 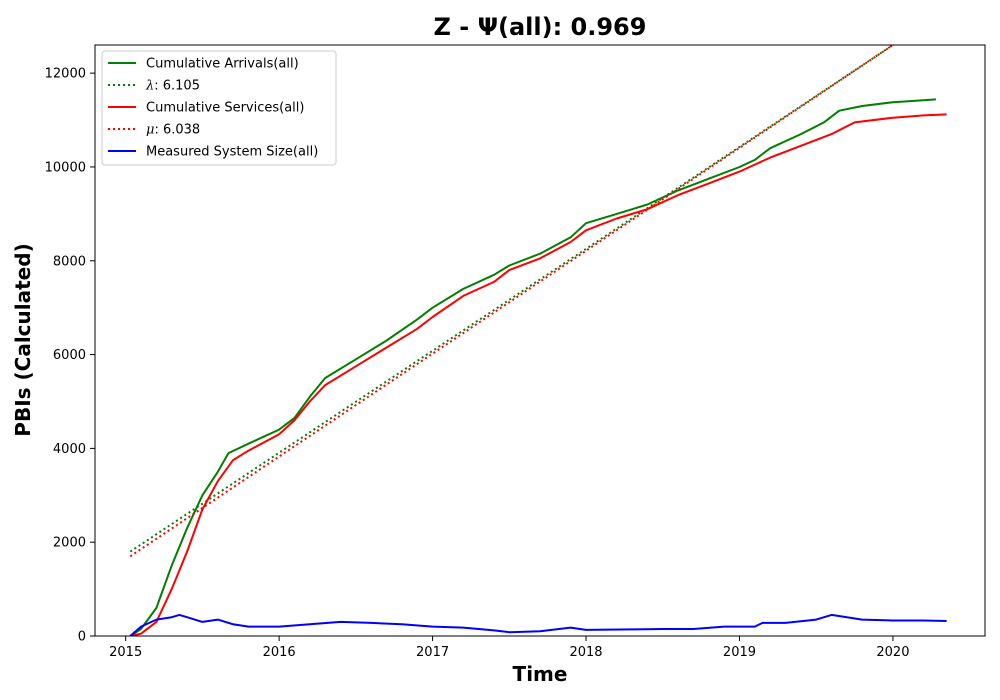 What do you see at coordinates (82, 637) in the screenshot?
I see `y-tick-label: 0` at bounding box center [82, 637].